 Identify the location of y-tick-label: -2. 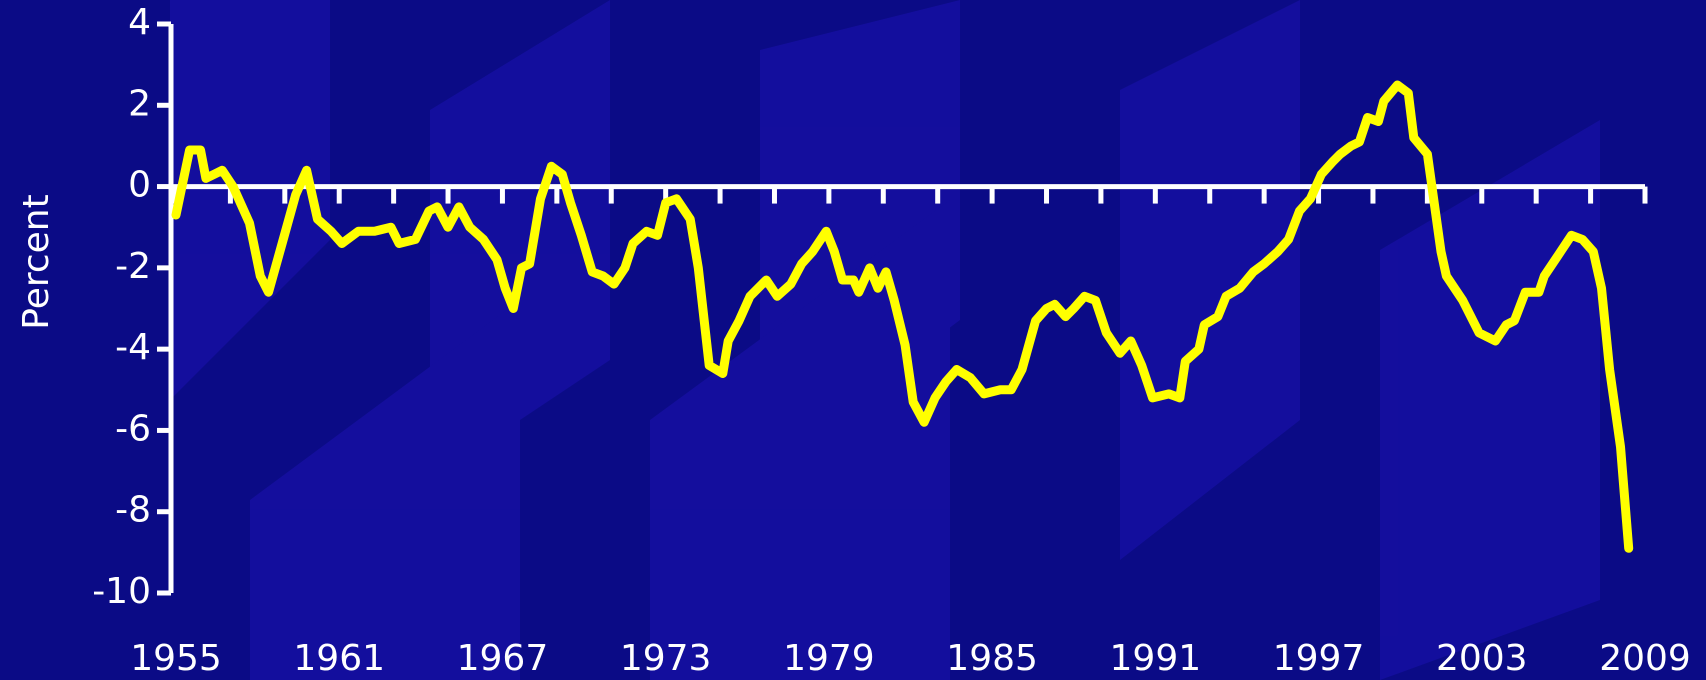
(133, 266).